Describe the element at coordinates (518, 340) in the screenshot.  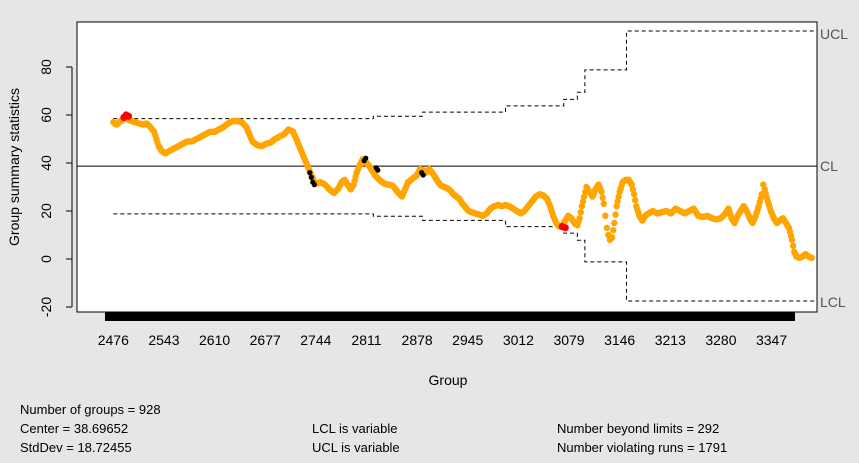
I see `x-tick-label: 3012` at that location.